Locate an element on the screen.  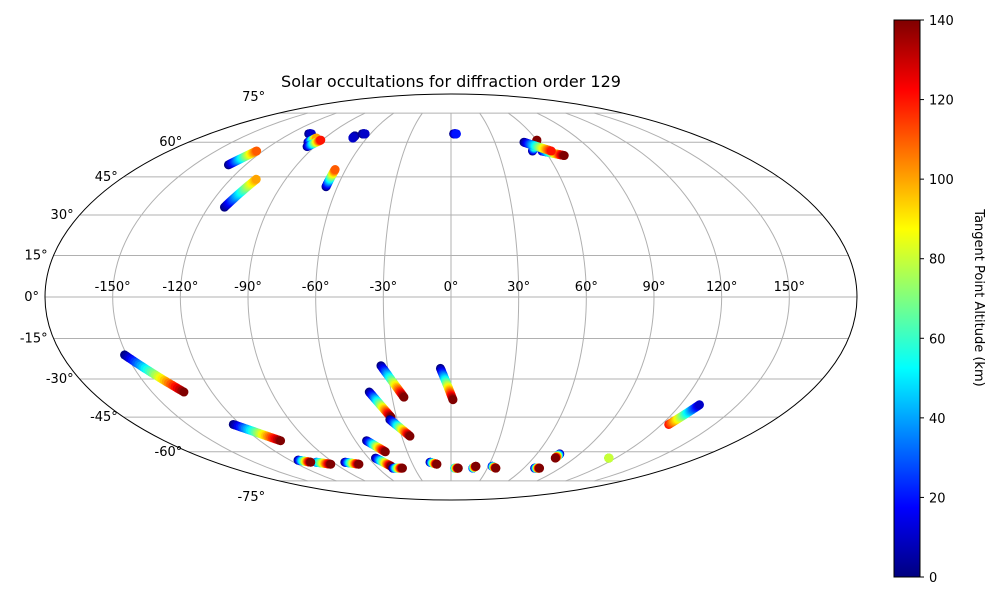
latitude-tick-label: -45° is located at coordinates (104, 417).